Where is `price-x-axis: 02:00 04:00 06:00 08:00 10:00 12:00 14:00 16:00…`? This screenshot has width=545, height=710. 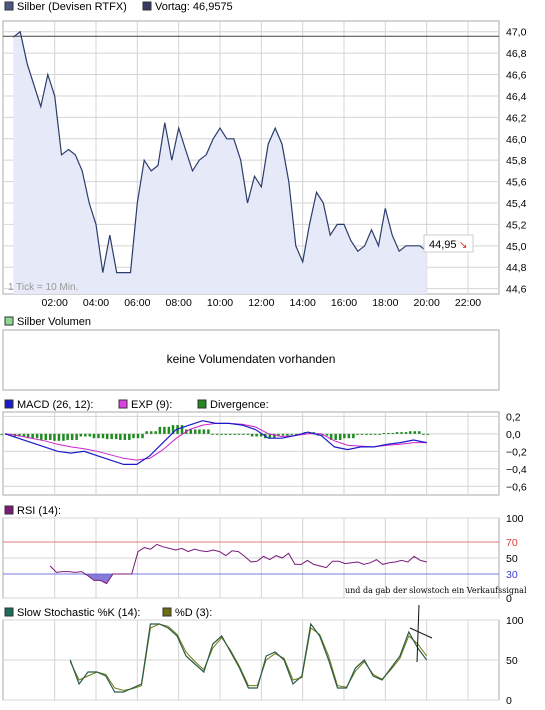 price-x-axis: 02:00 04:00 06:00 08:00 10:00 12:00 14:00 16:00… is located at coordinates (262, 303).